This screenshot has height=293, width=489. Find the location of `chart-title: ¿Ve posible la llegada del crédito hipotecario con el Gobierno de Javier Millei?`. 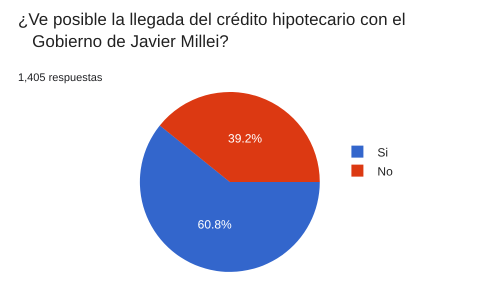

chart-title: ¿Ve posible la llegada del crédito hipotecario con el Gobierno de Javier Millei? is located at coordinates (212, 31).